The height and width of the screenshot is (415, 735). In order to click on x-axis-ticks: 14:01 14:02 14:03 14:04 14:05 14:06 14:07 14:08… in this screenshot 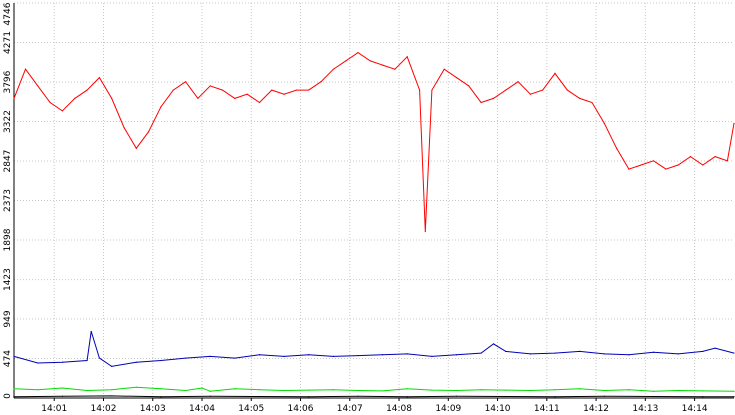, I will do `click(374, 409)`.